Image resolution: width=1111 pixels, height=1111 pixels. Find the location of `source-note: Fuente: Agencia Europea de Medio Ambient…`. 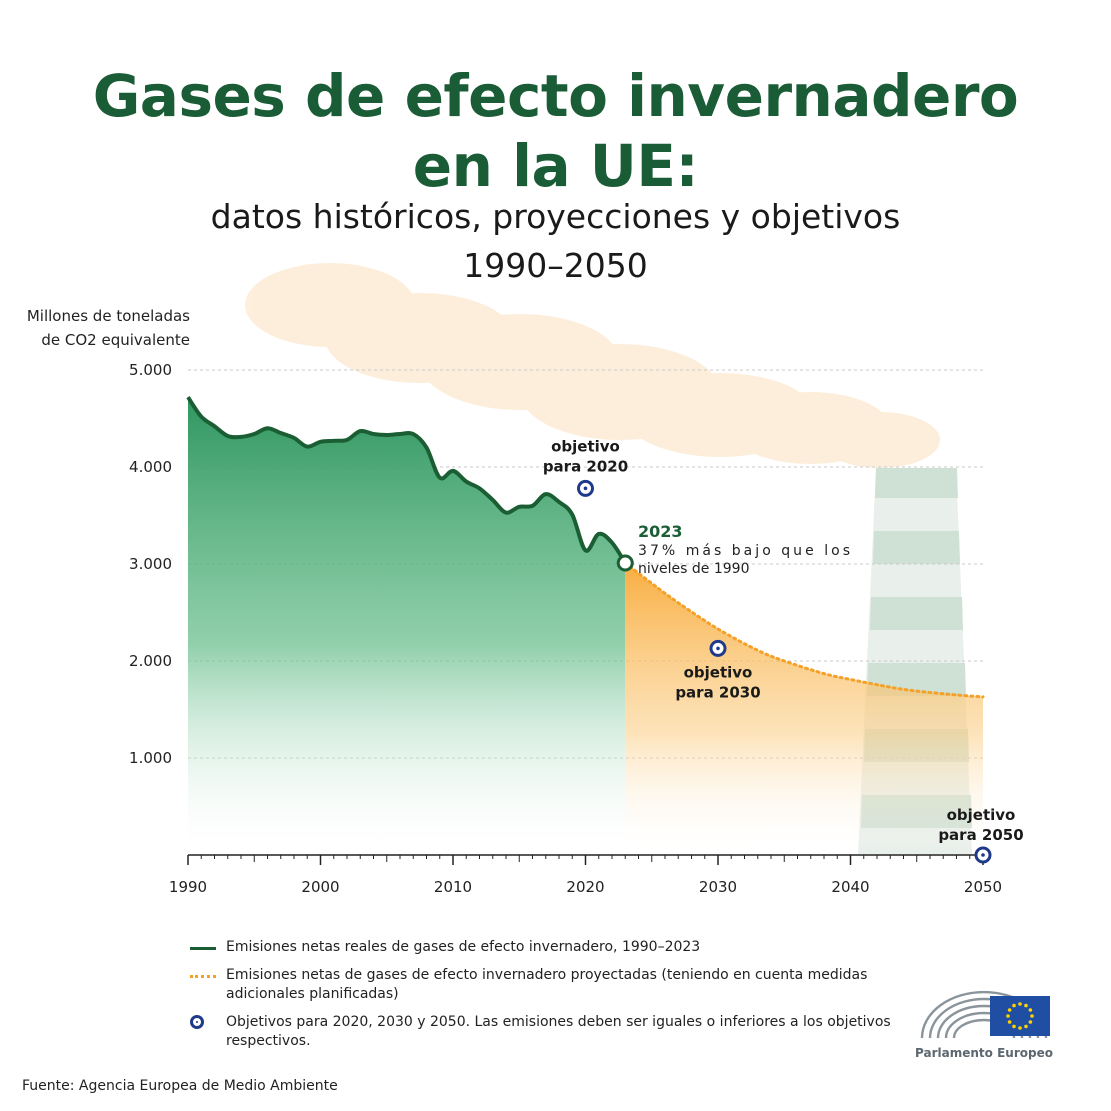

source-note: Fuente: Agencia Europea de Medio Ambient… is located at coordinates (180, 1086).